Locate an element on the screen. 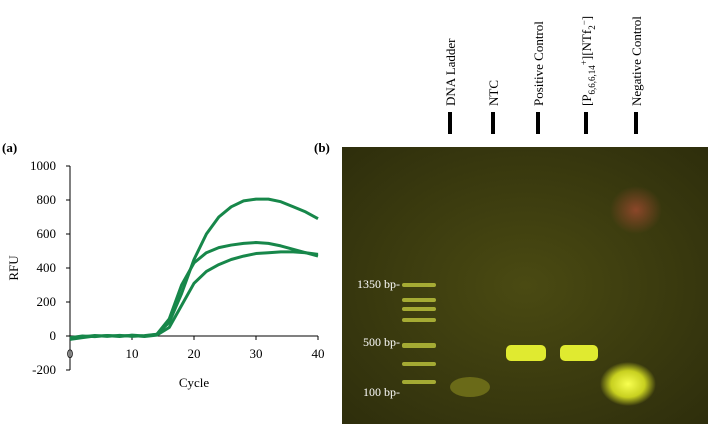 The height and width of the screenshot is (424, 708). lane-label: NTC is located at coordinates (493, 93).